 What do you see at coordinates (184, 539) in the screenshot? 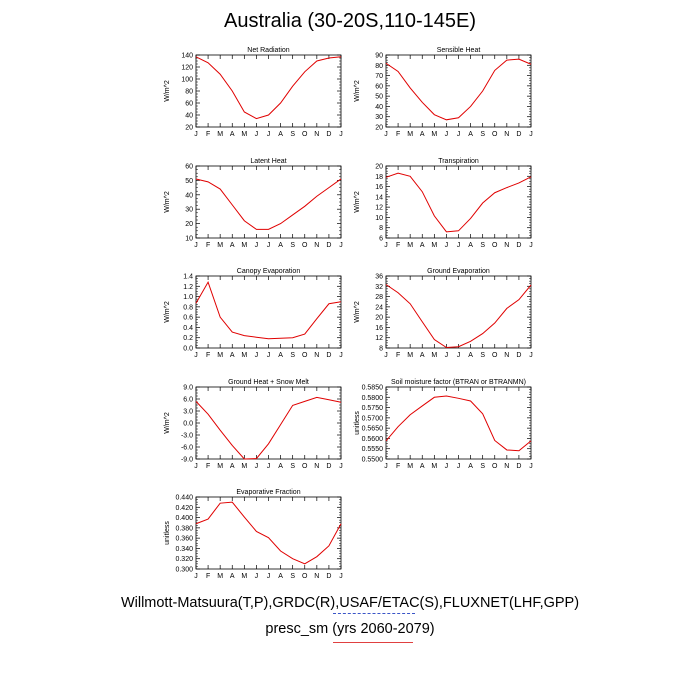
I see `y-tick-label: 0.360` at bounding box center [184, 539].